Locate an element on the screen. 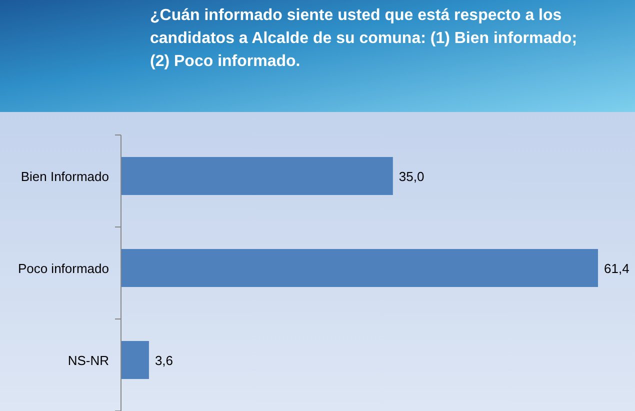 This screenshot has height=411, width=635. y-tick-label: Poco informado is located at coordinates (63, 268).